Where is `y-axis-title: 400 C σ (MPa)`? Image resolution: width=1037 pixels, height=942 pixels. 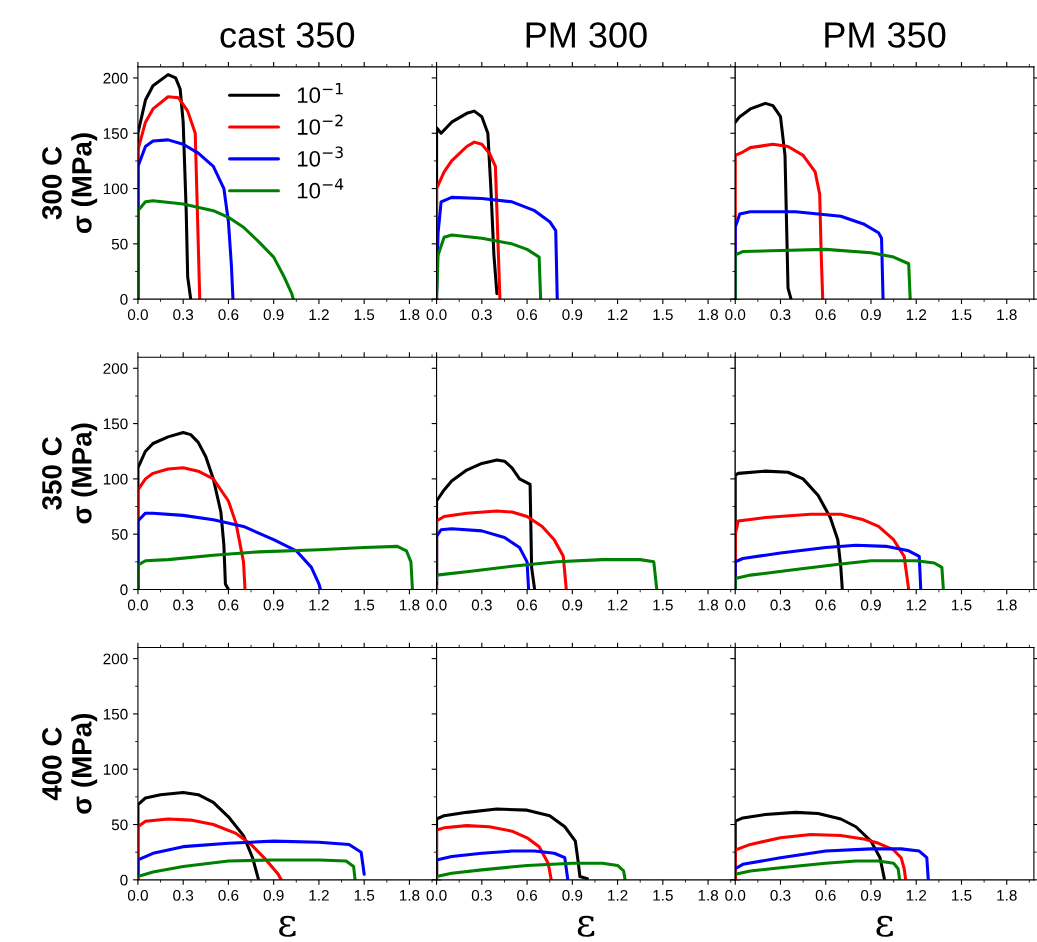 y-axis-title: 400 C σ (MPa) is located at coordinates (70, 763).